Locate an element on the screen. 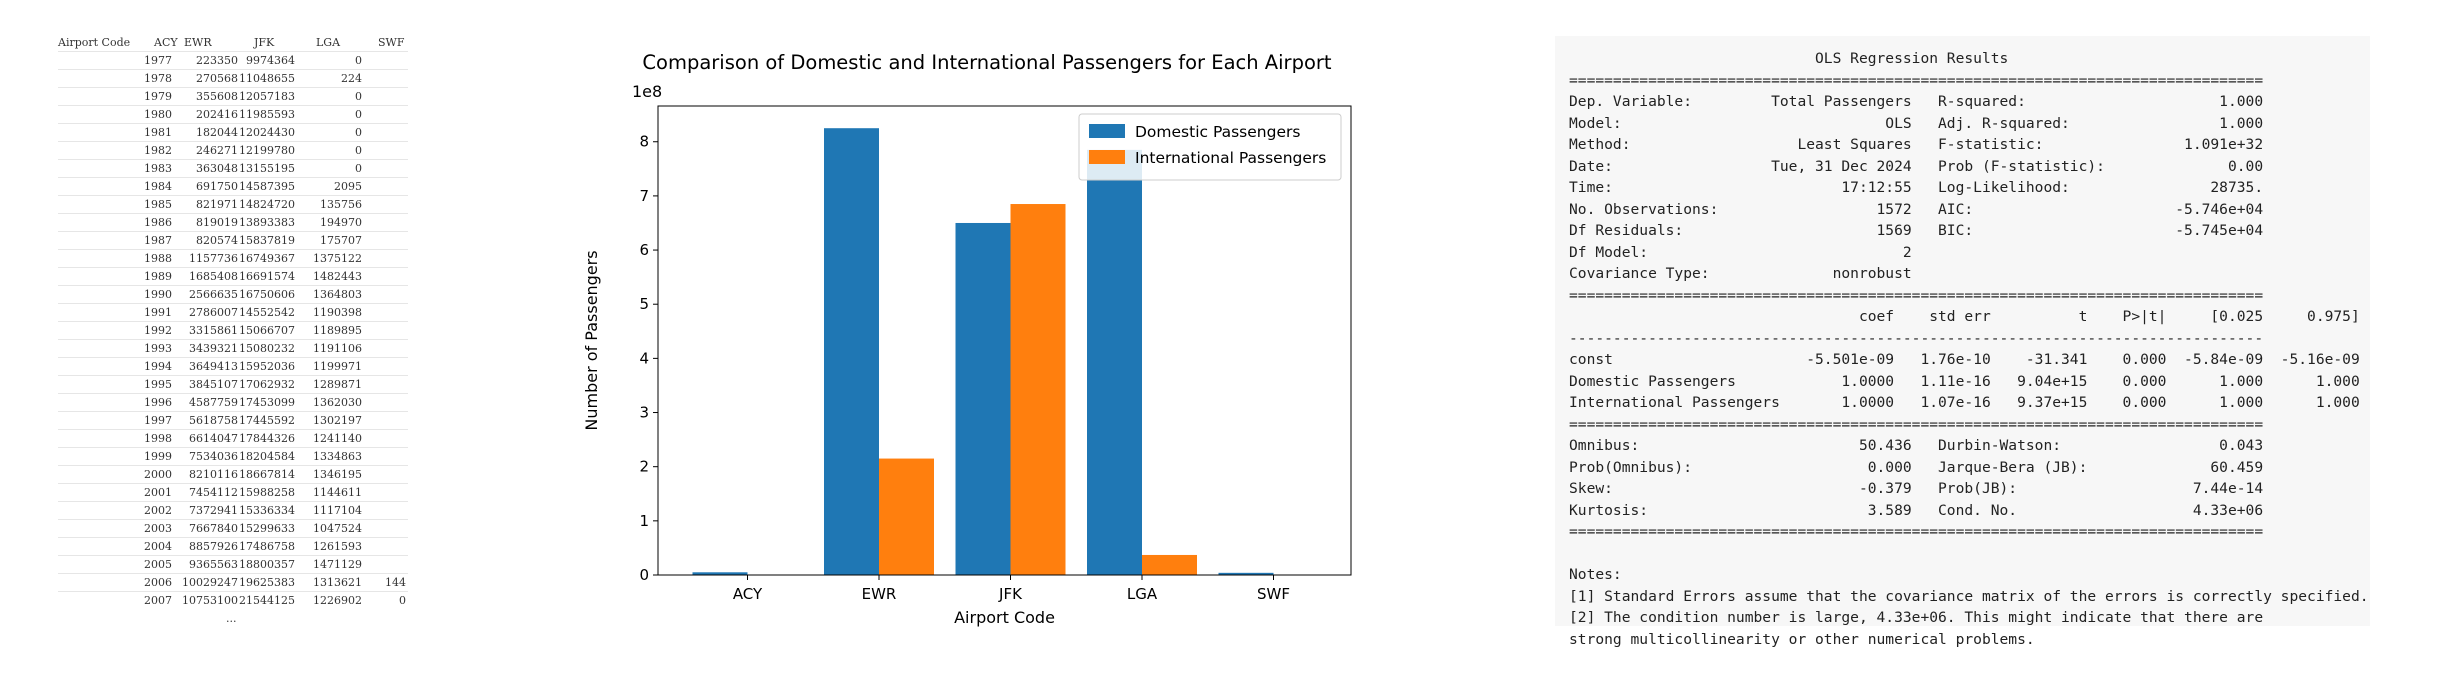 The width and height of the screenshot is (2440, 681). bar-ewr-domestic is located at coordinates (851, 351).